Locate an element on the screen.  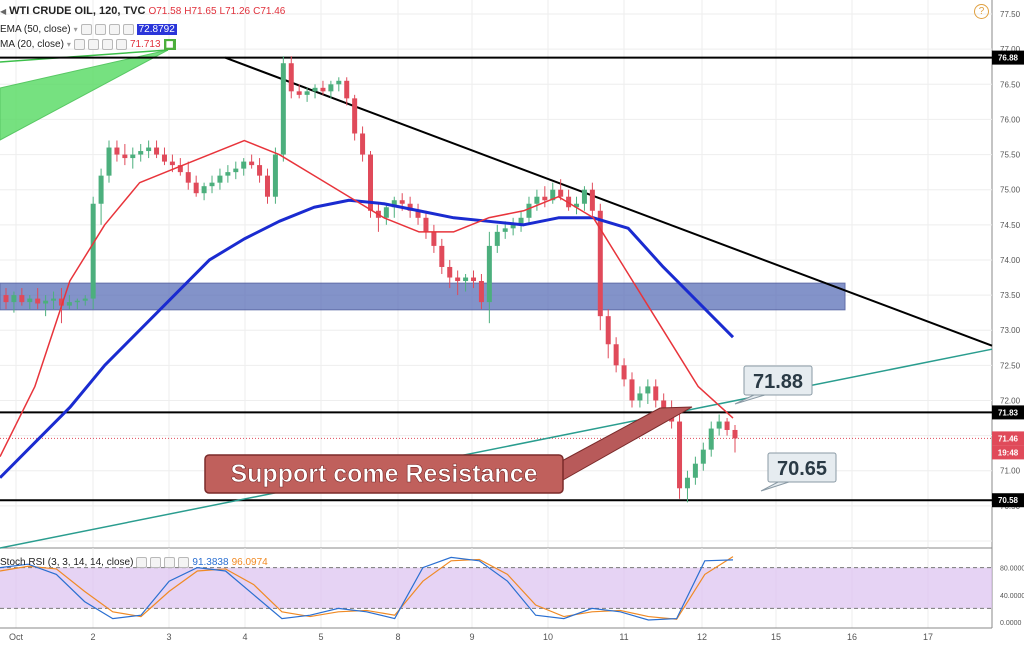
price-label-high: 71.88 is located at coordinates (778, 382).